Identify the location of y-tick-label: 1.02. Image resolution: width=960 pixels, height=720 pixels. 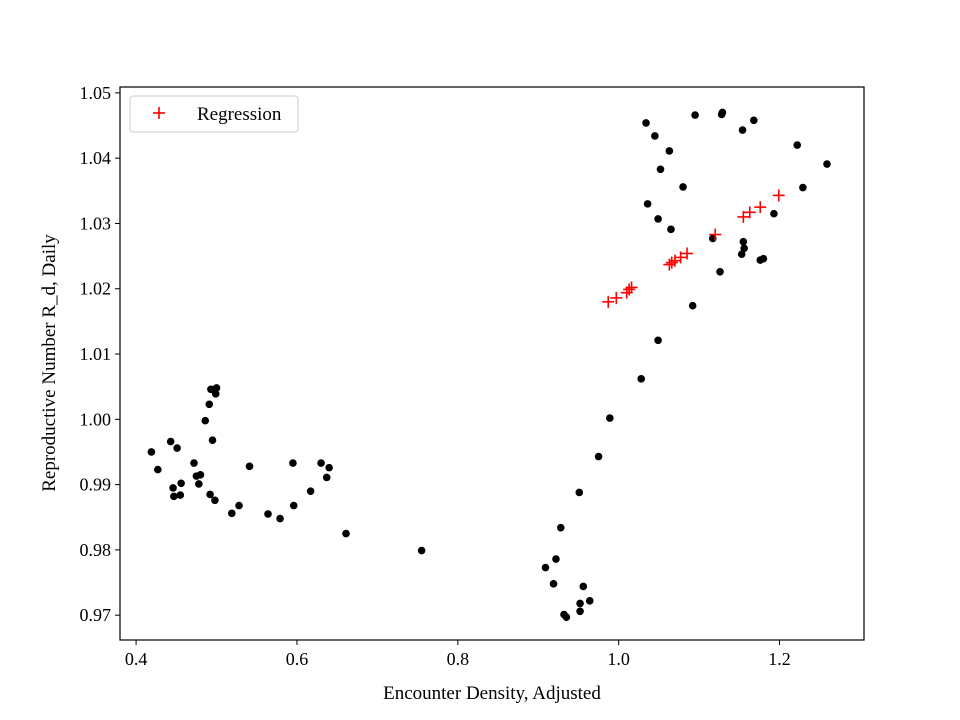
(96, 289).